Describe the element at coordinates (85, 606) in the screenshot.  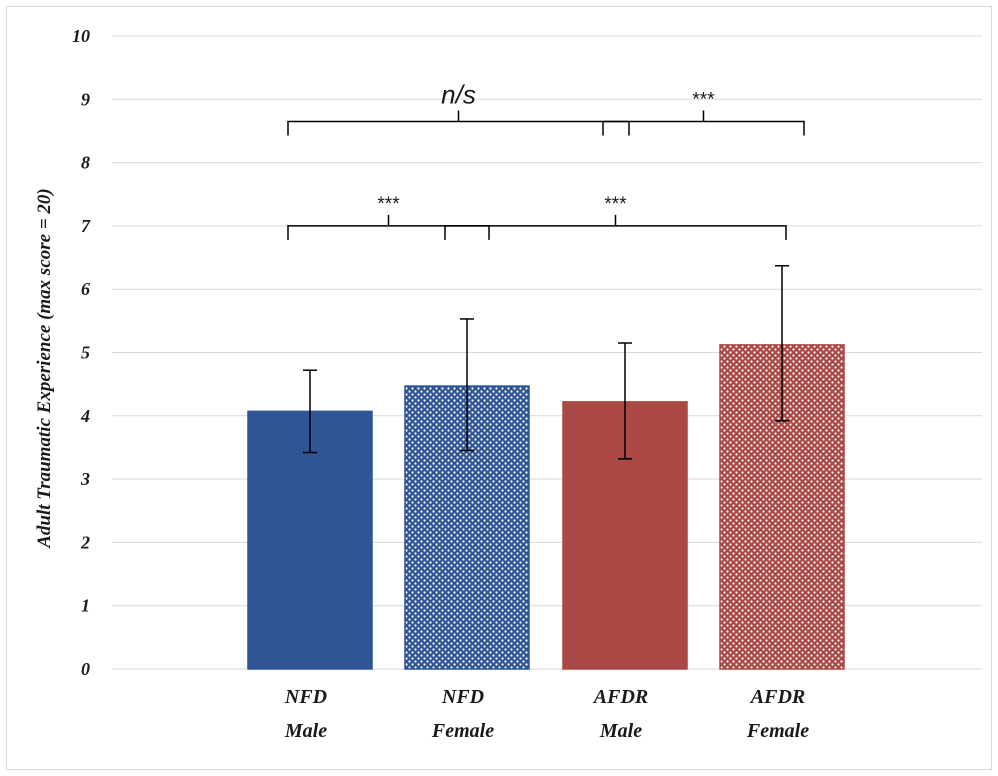
I see `y-tick-label: 1` at that location.